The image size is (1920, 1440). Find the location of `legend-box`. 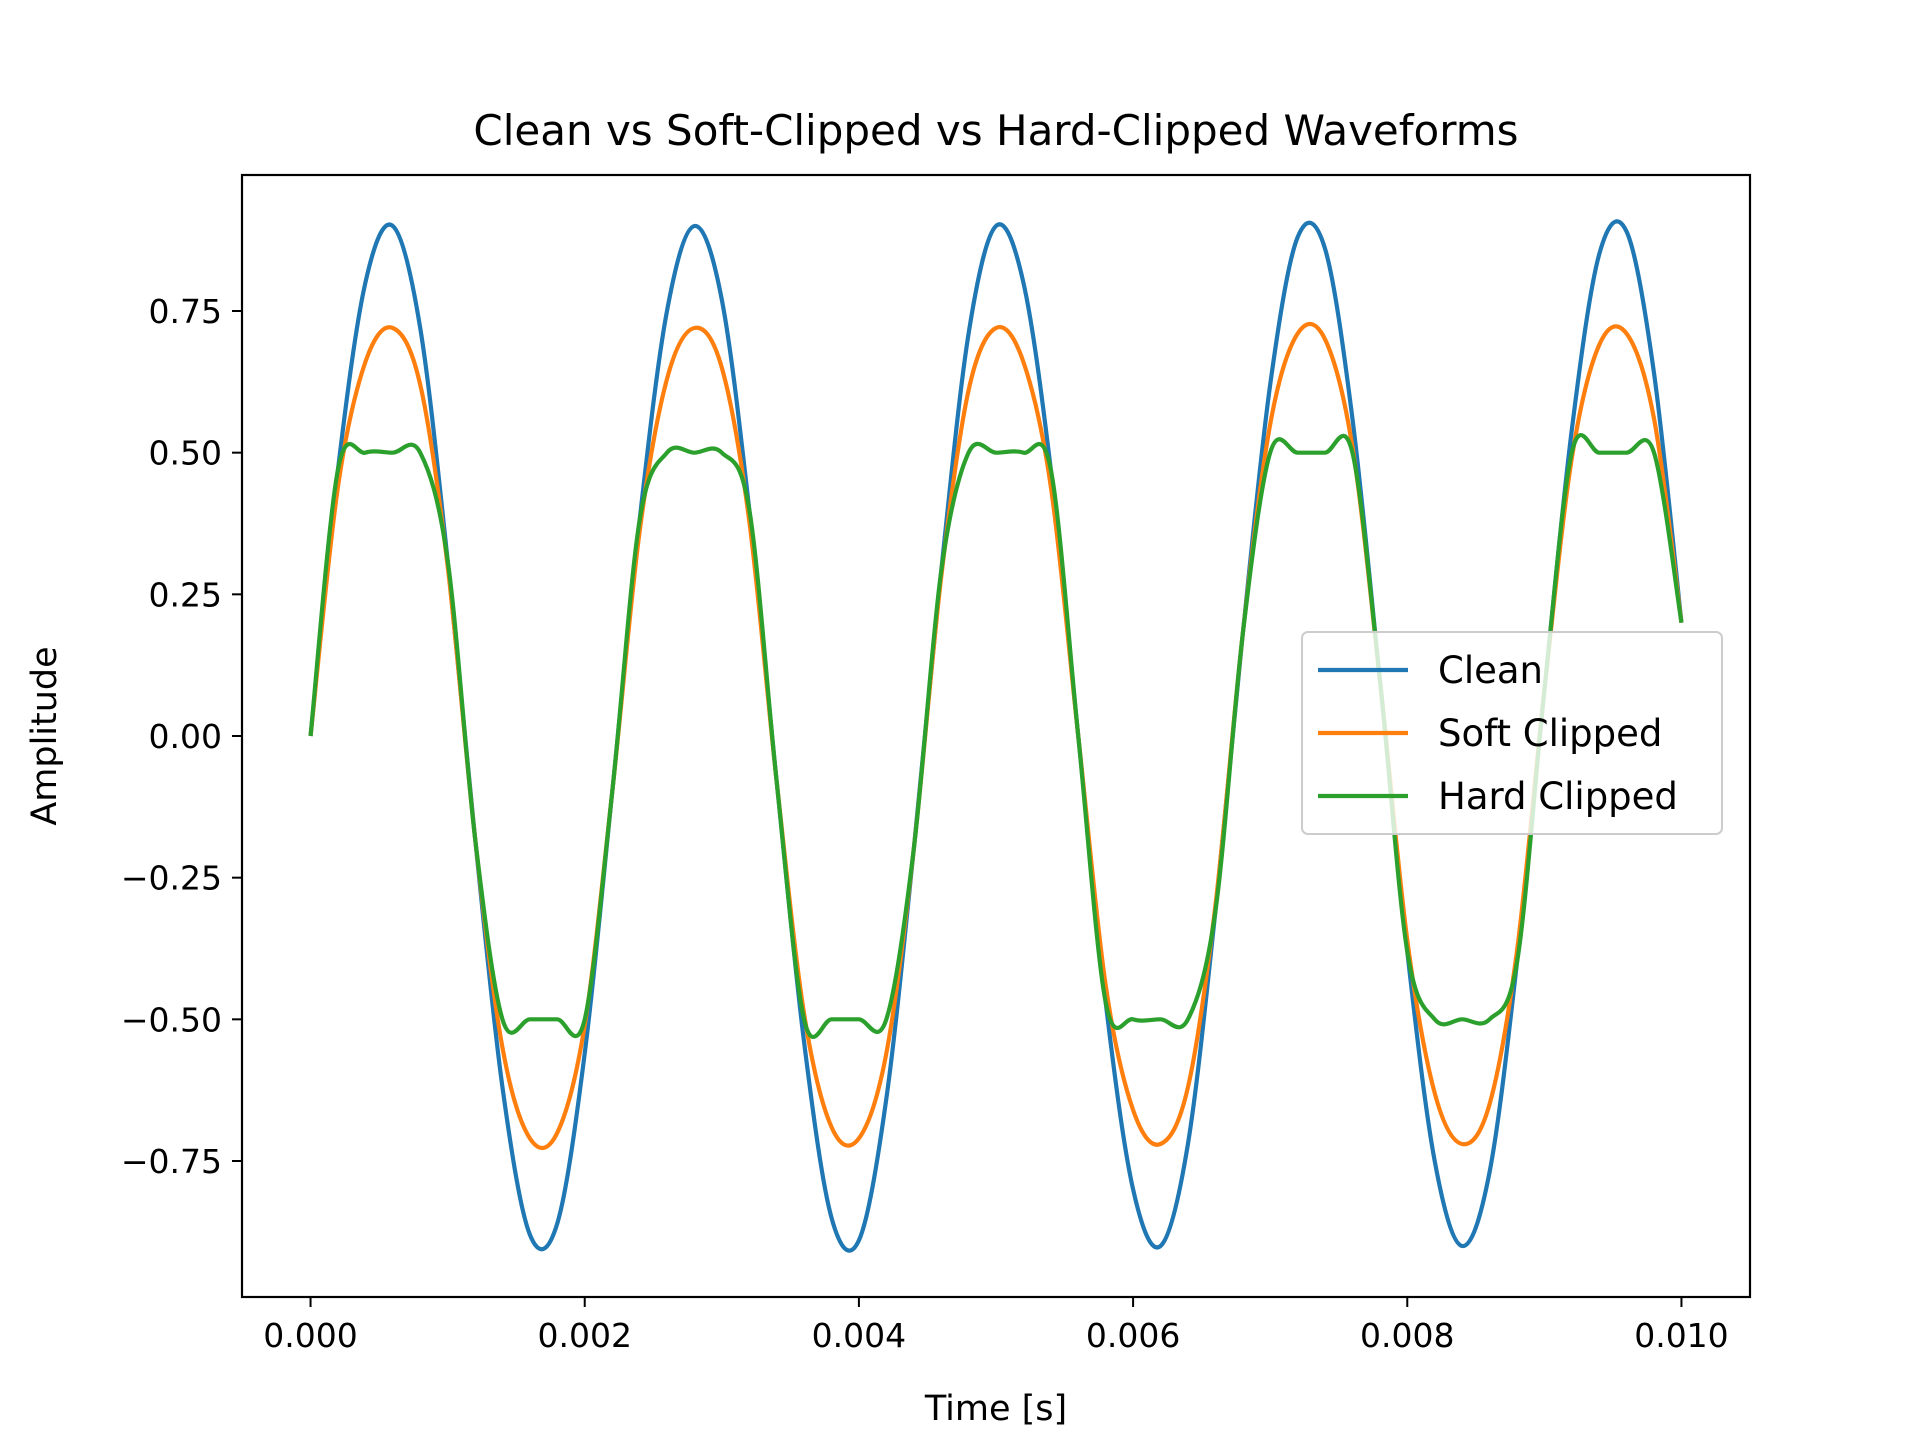

legend-box is located at coordinates (1512, 733).